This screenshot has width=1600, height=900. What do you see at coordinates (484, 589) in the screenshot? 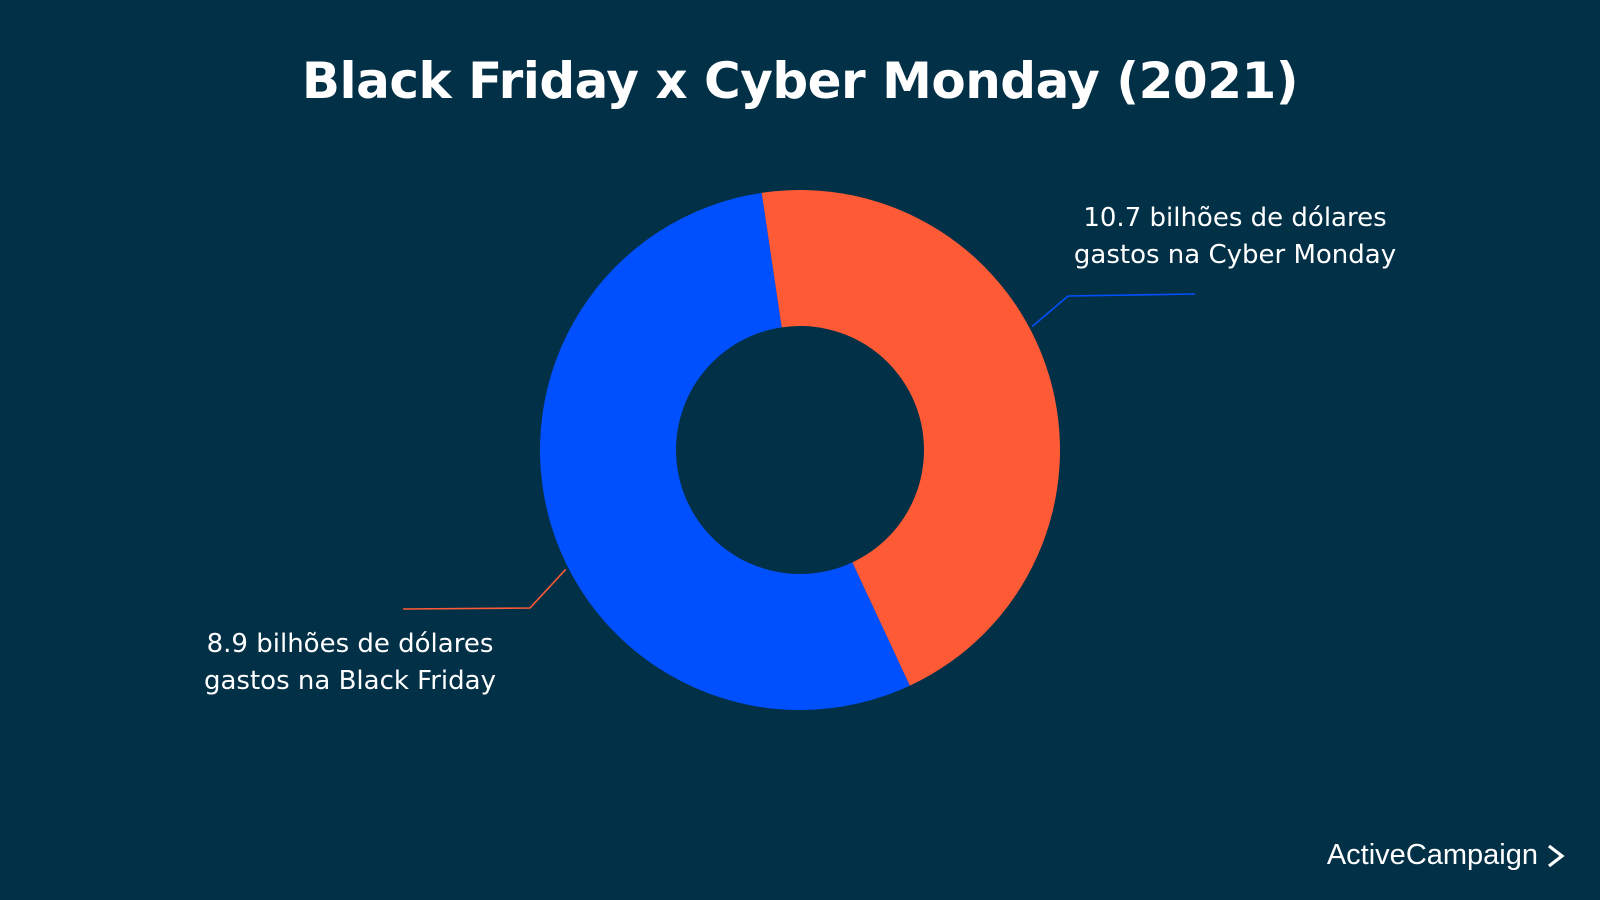
I see `leader-line-black-friday` at bounding box center [484, 589].